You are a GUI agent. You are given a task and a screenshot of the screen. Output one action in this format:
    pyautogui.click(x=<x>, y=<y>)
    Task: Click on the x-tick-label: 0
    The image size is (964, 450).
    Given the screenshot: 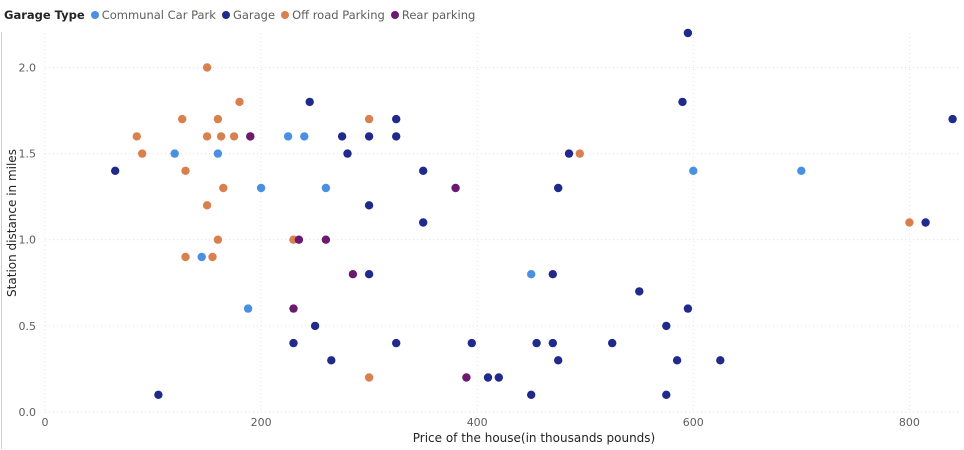 What is the action you would take?
    pyautogui.click(x=45, y=422)
    